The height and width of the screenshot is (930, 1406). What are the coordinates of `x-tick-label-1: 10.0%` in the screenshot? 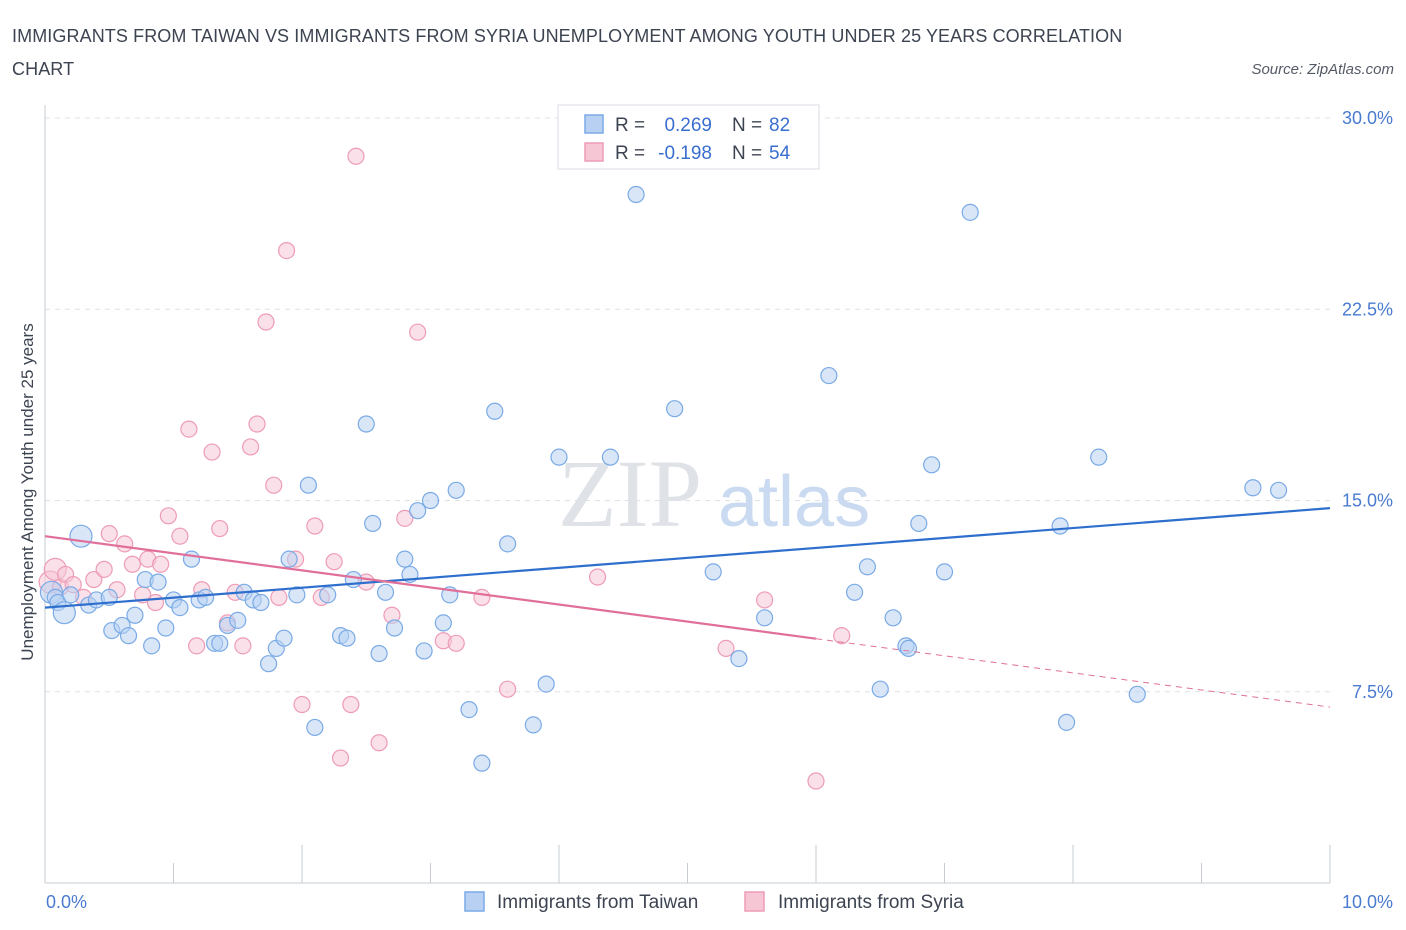 It's located at (1367, 902).